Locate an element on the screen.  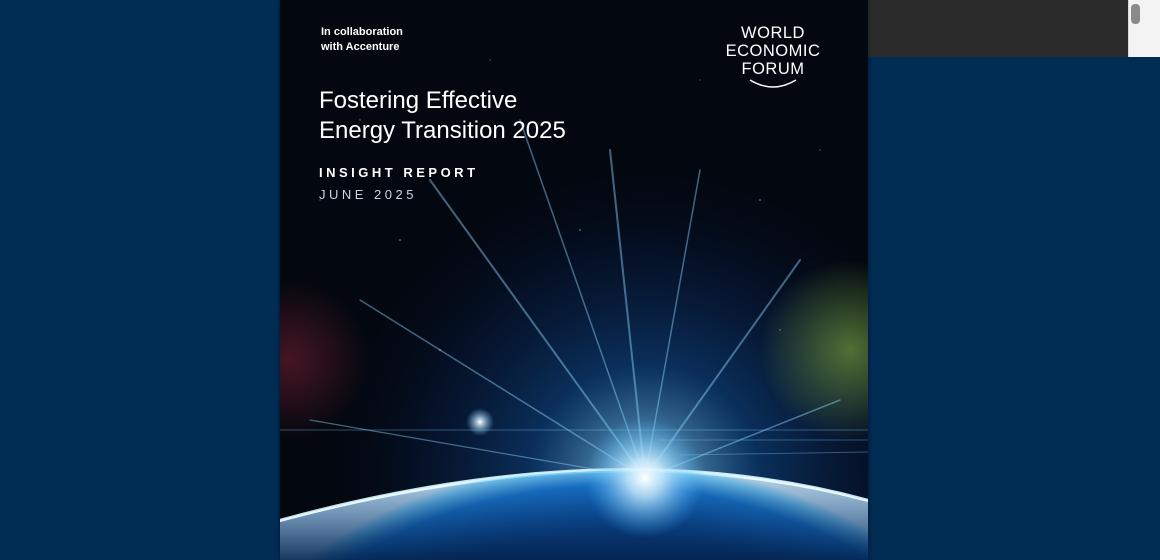
world-economic-forum-logo: WORLD ECONOMIC FORUM is located at coordinates (773, 60).